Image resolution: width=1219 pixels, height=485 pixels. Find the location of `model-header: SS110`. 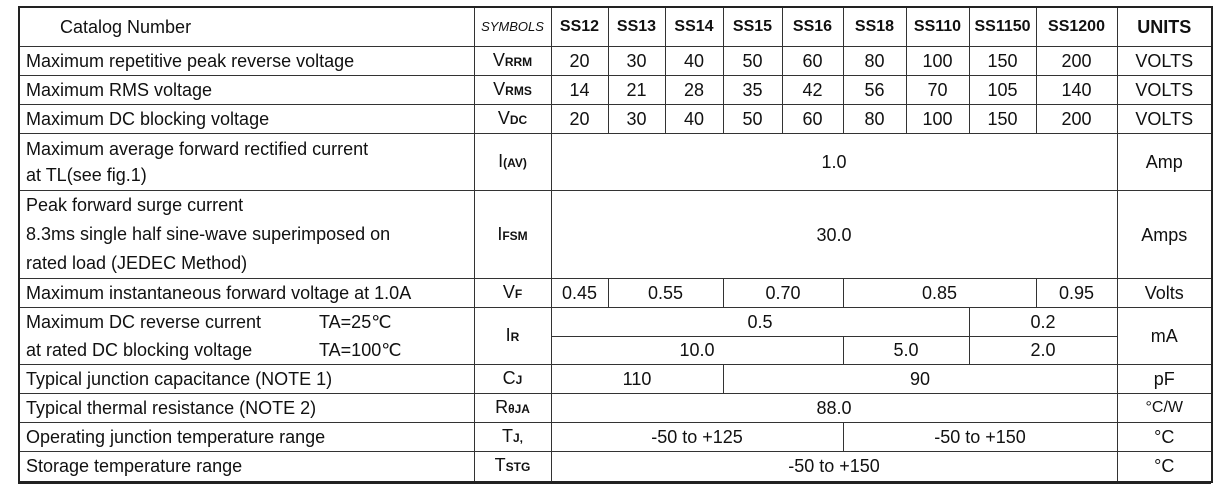

model-header: SS110 is located at coordinates (937, 26).